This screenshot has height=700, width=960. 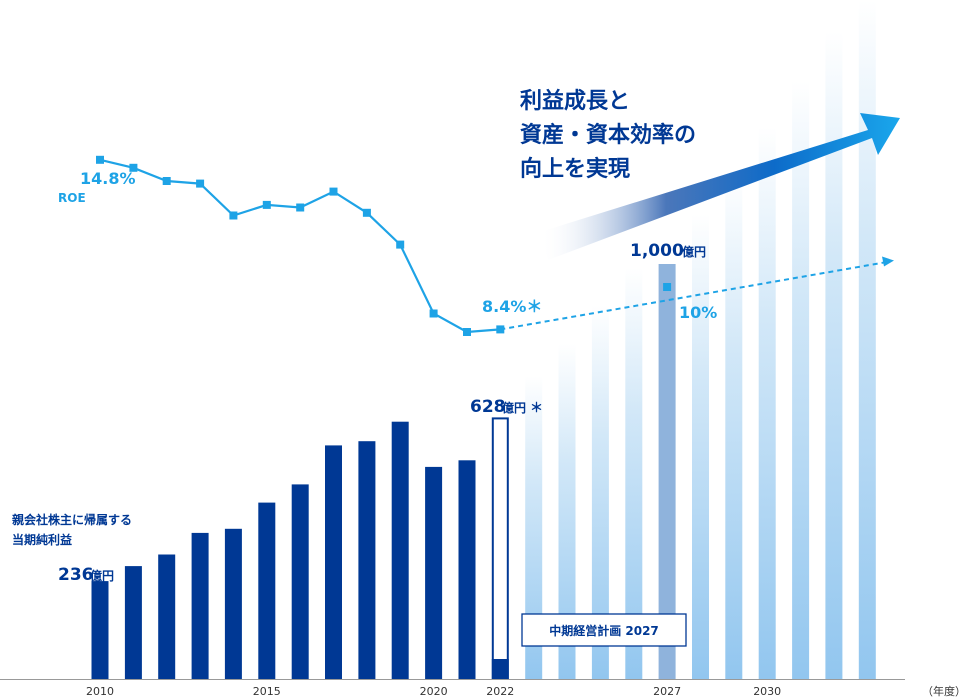 I want to click on x-axis-ticks: 2010 2015 2020 2022 2027 2030, so click(x=433, y=691).